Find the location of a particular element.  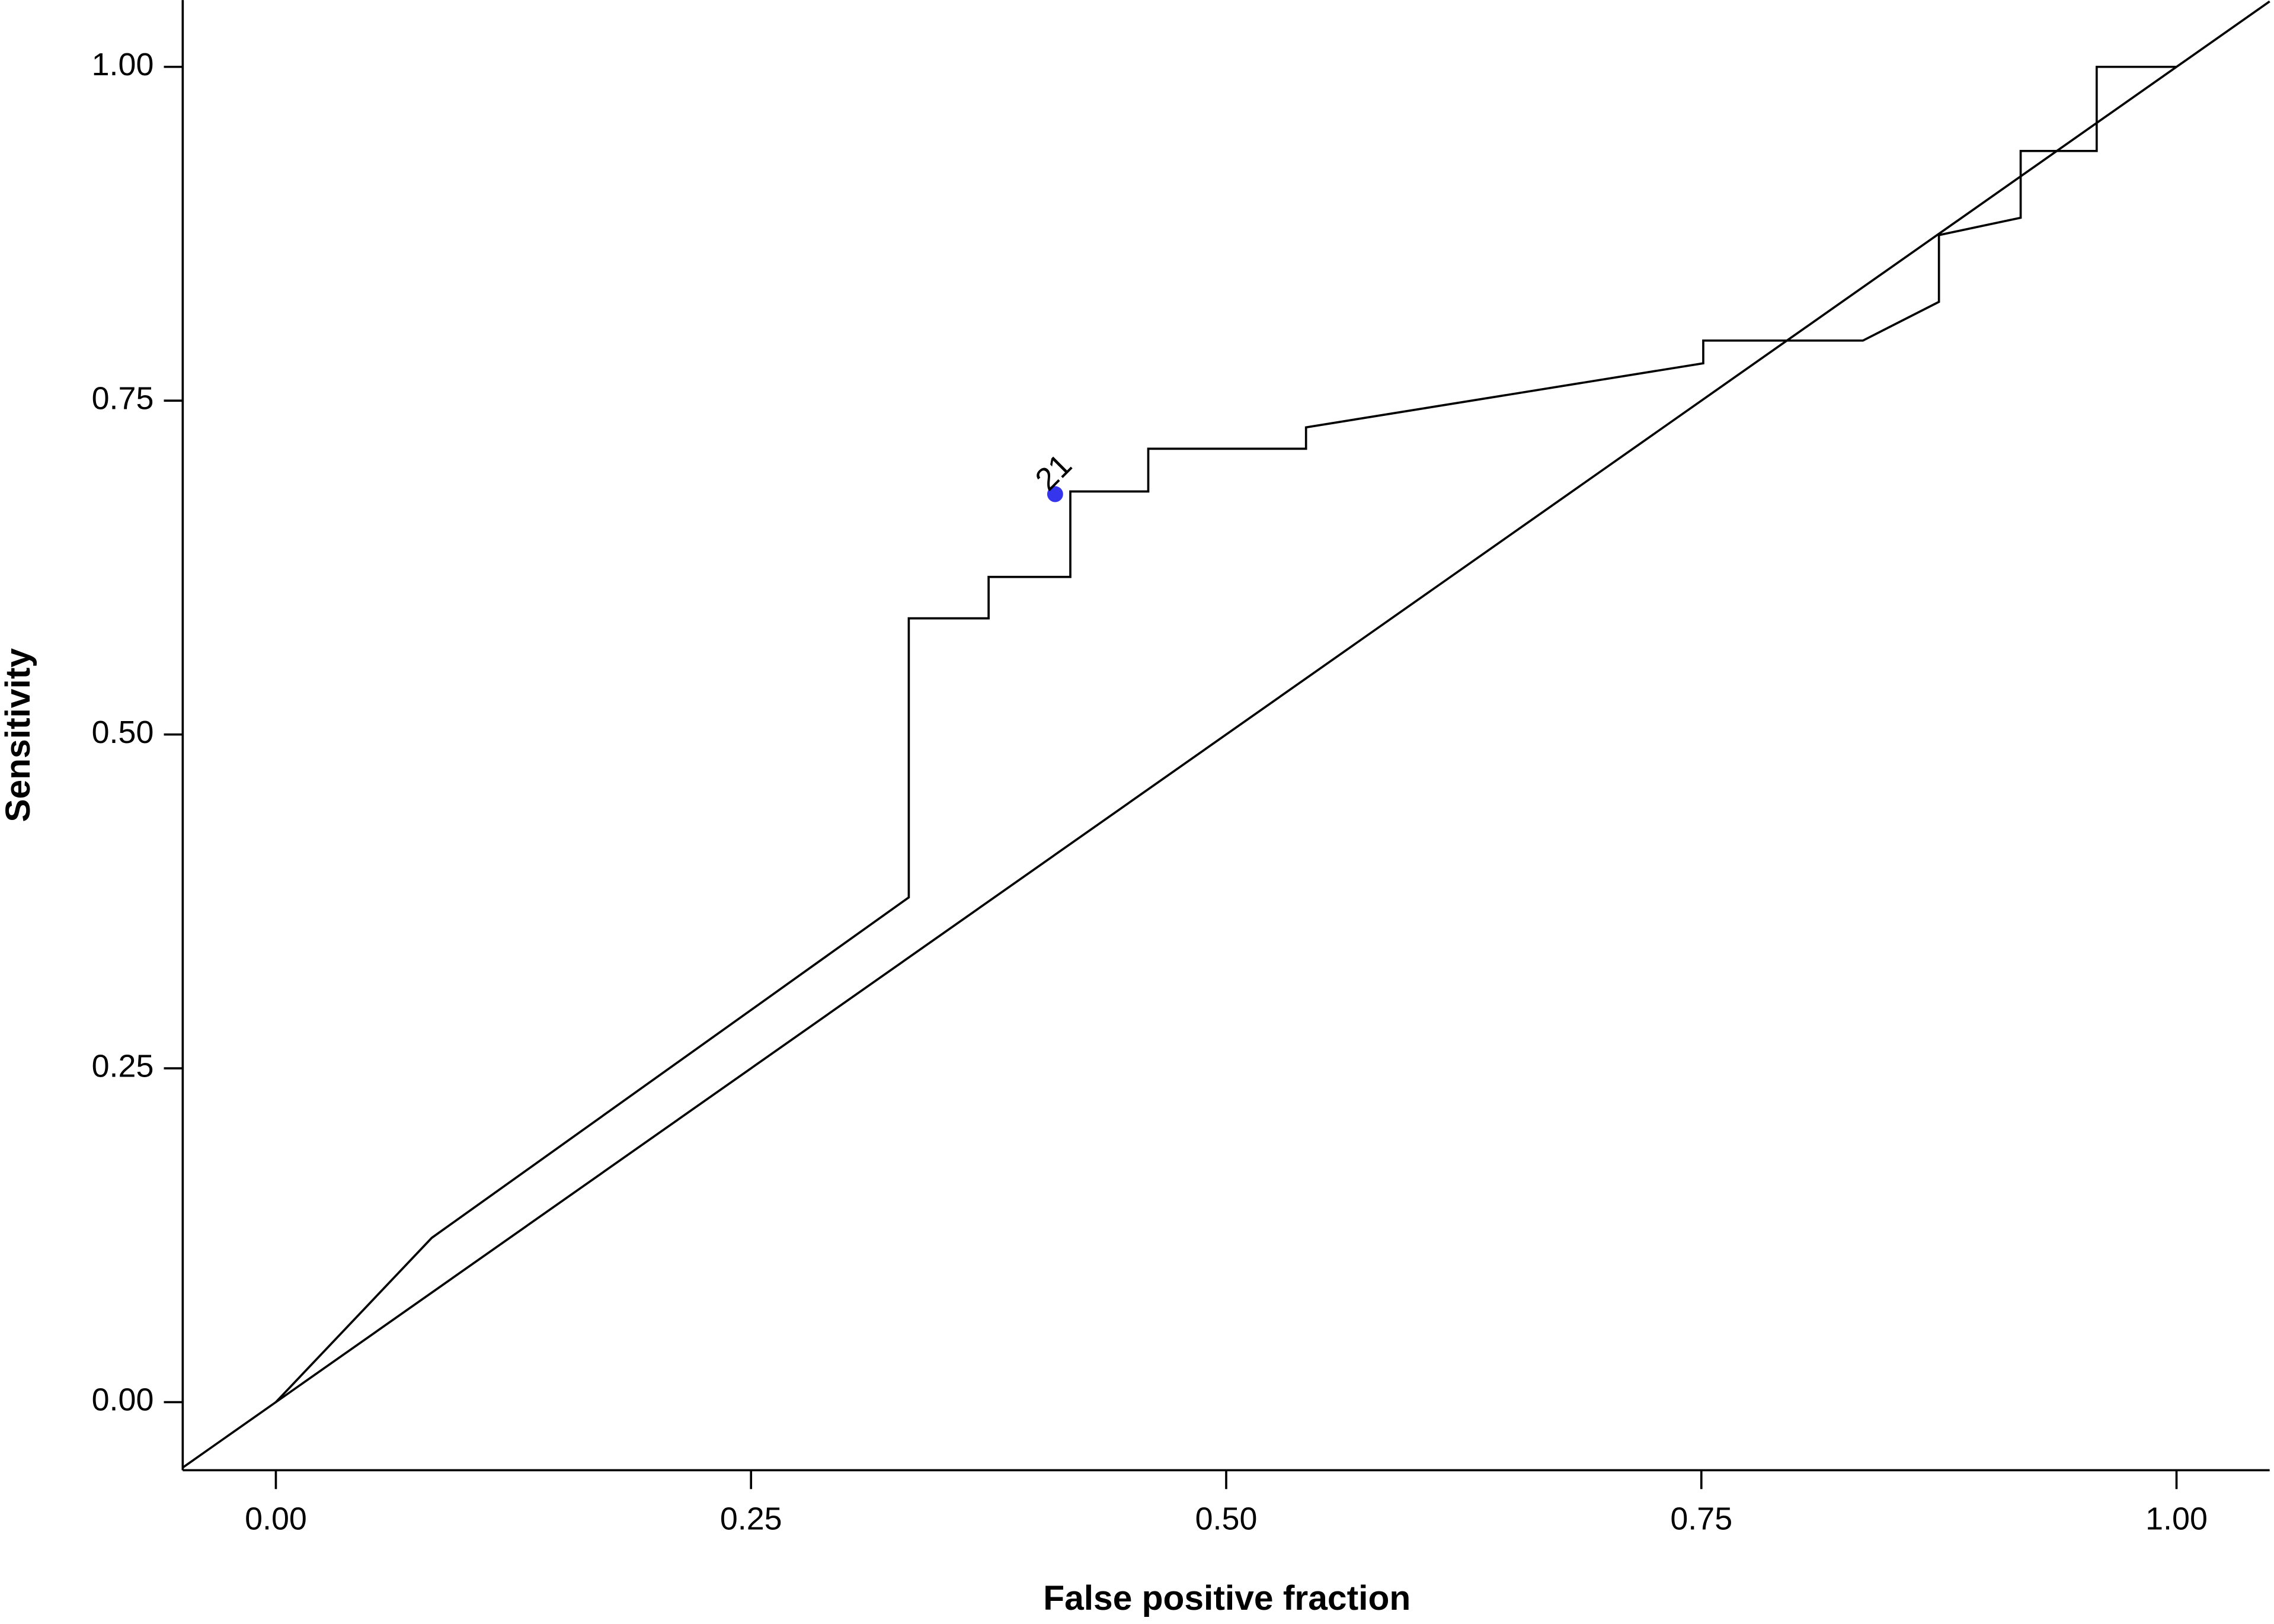

x-tick-label: 0.75 is located at coordinates (1701, 1518).